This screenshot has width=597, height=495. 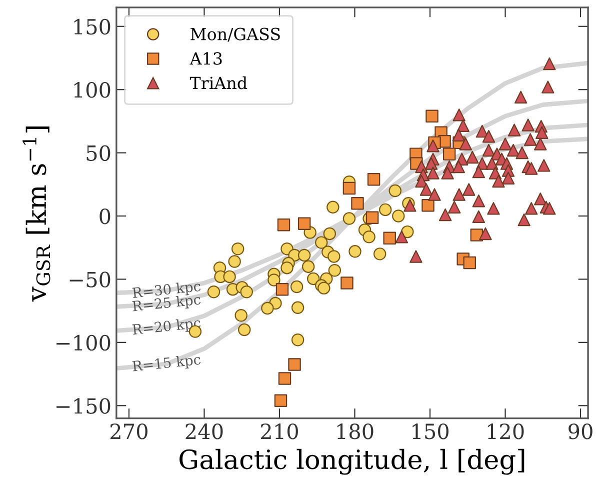 What do you see at coordinates (204, 432) in the screenshot?
I see `x-tick-label: 240` at bounding box center [204, 432].